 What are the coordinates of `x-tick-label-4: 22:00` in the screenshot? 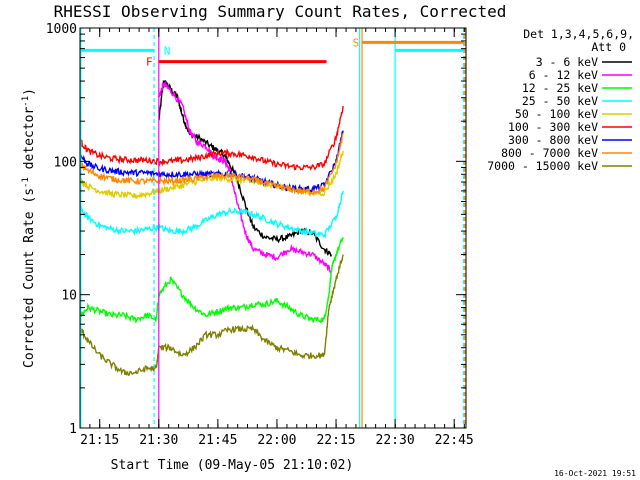 It's located at (276, 440).